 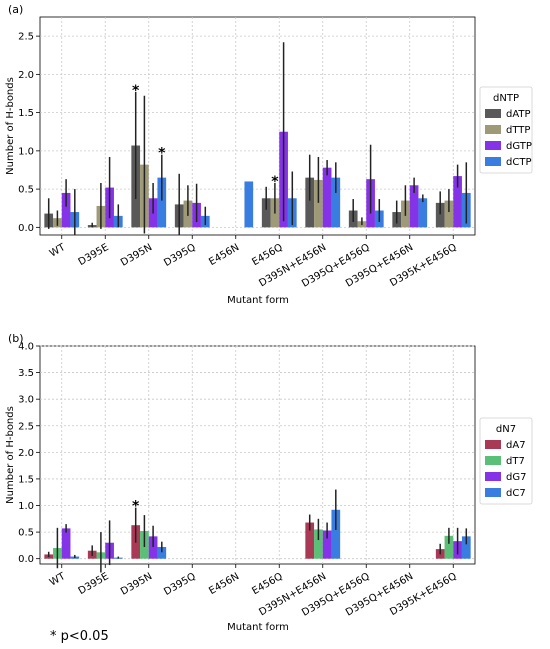 I want to click on legend-a: dNTP dATP dTTP dGTP dCTP, so click(x=506, y=130).